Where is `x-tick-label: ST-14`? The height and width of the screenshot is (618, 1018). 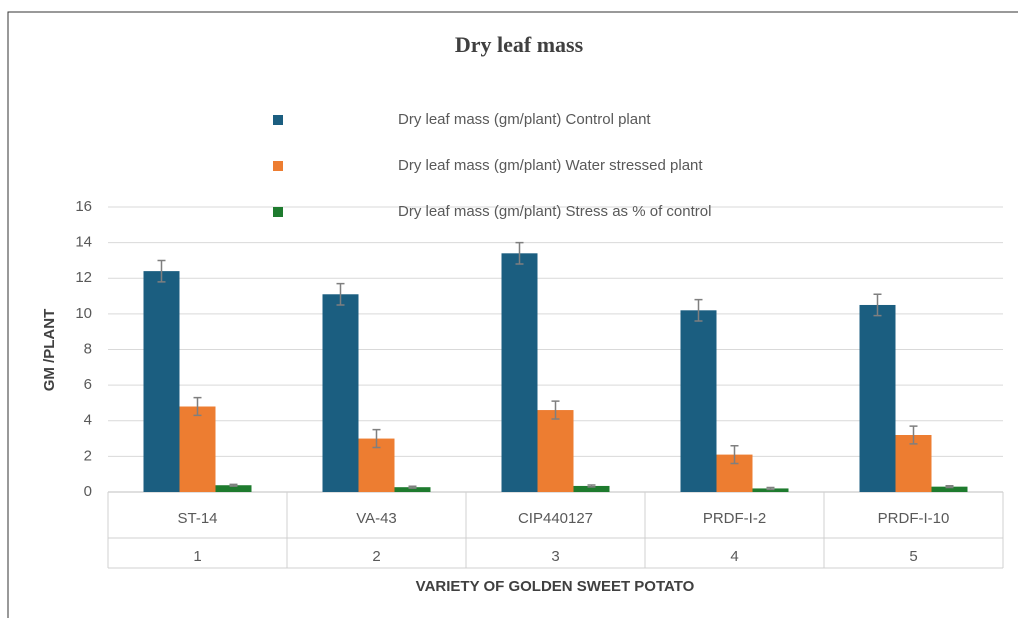 x-tick-label: ST-14 is located at coordinates (197, 518).